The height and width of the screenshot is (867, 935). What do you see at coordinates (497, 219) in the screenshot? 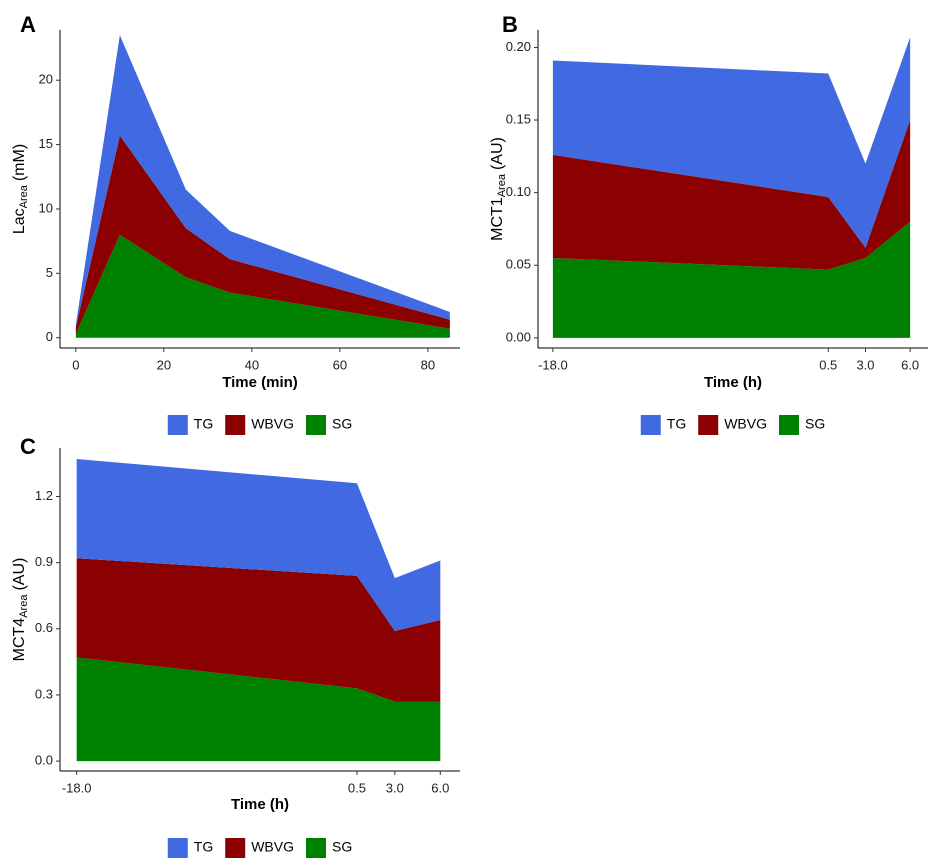
I see `y-title-main: MCT1` at bounding box center [497, 219].